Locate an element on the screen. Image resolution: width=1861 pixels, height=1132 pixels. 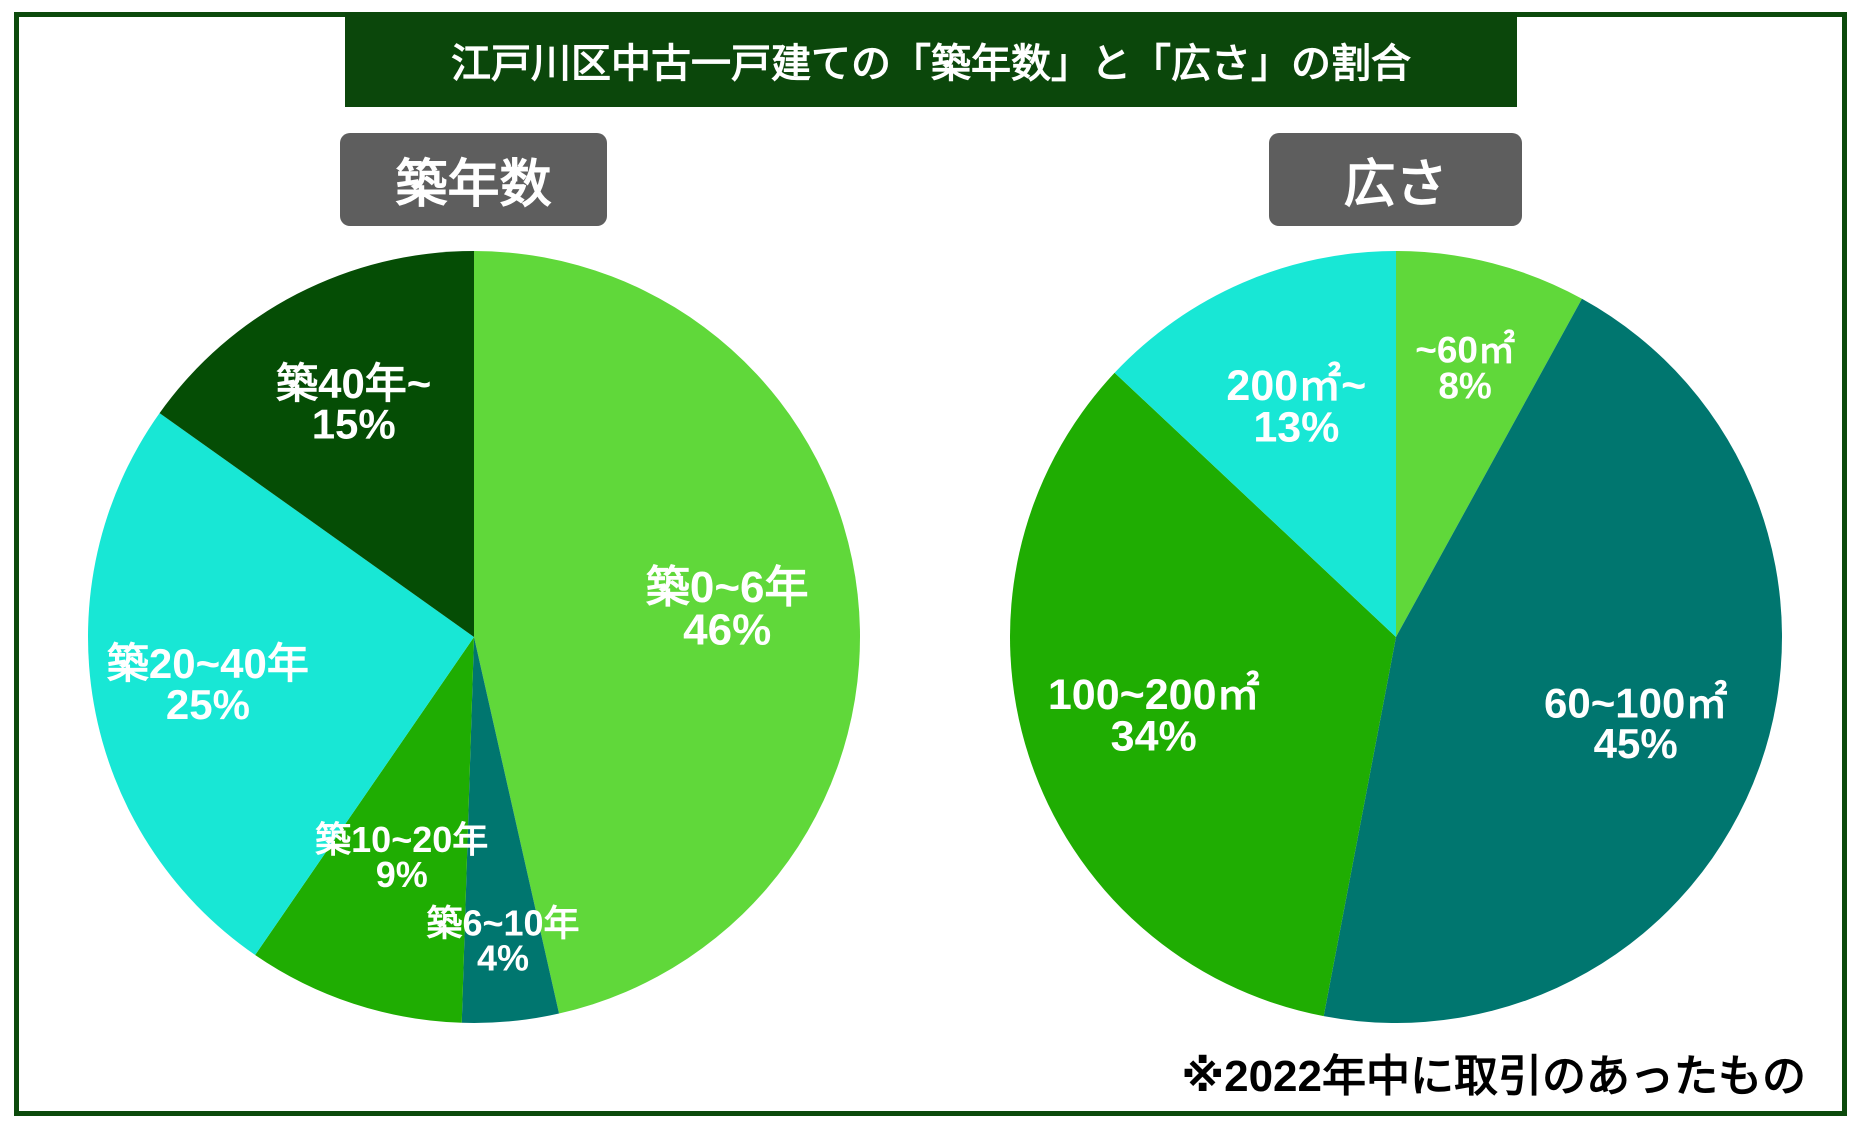
building-age-slice-1-category-label: 築6~10年 is located at coordinates (502, 923).